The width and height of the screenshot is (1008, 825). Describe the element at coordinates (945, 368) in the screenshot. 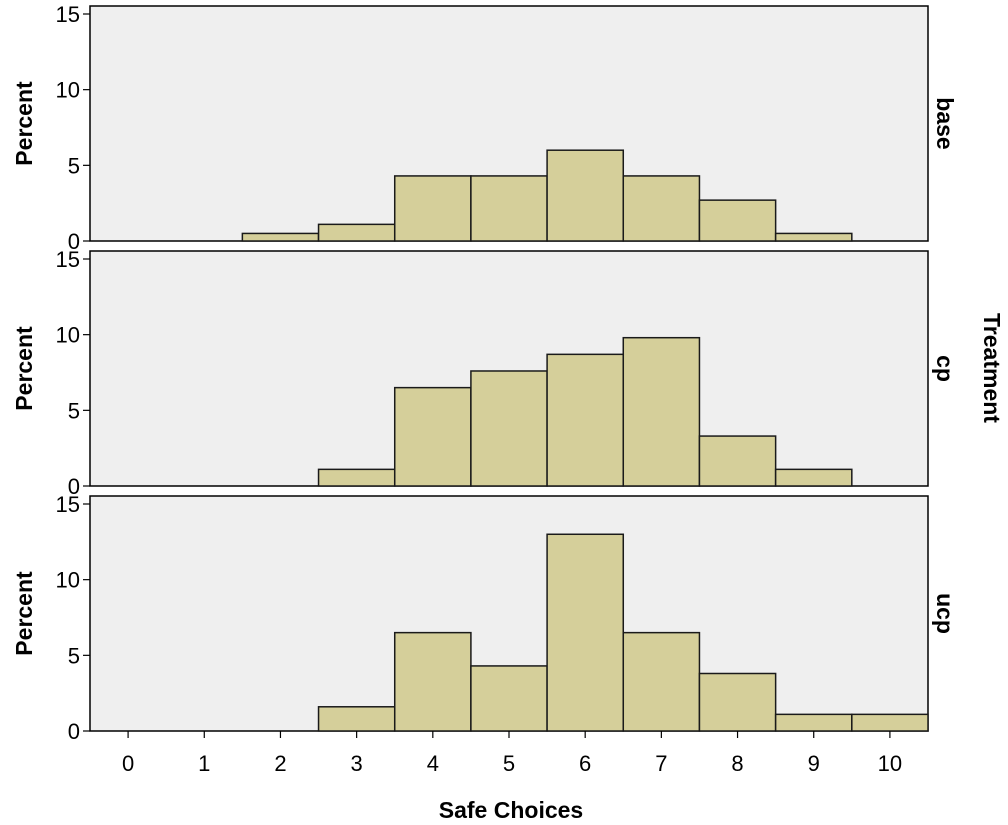

I see `facet-label-cp: cp` at that location.